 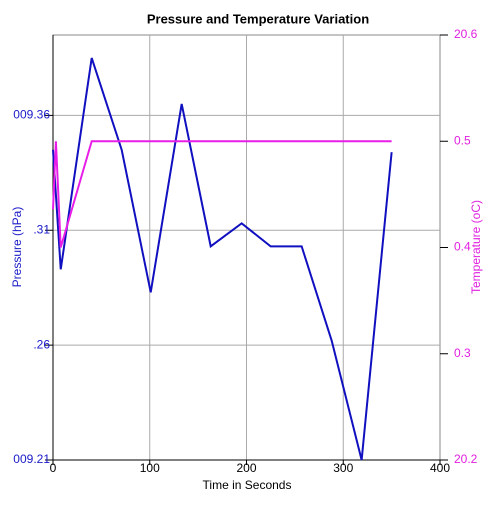 I want to click on y-tick-label: 009.36, so click(x=31, y=115).